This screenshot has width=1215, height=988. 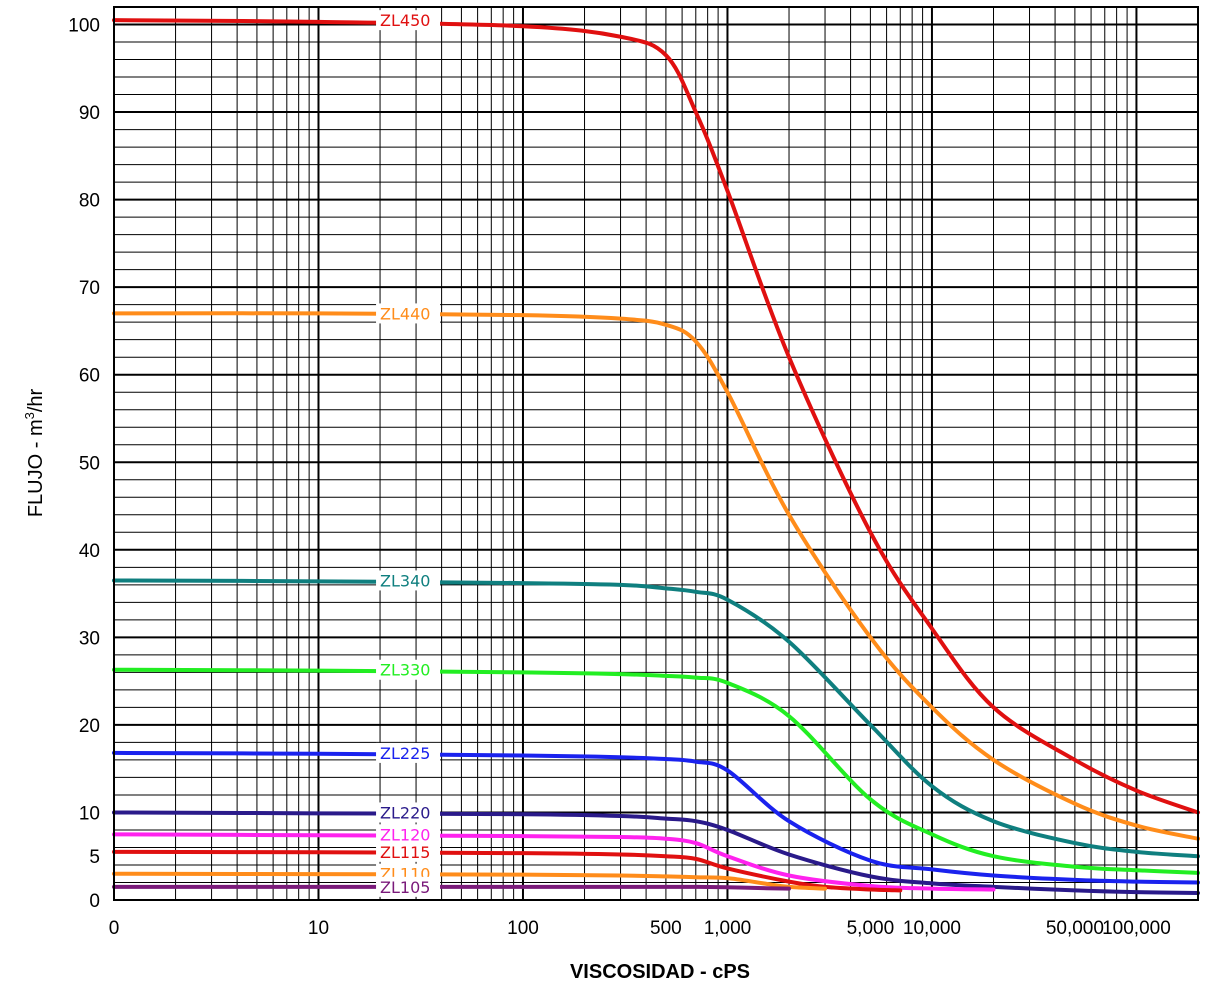 What do you see at coordinates (89, 638) in the screenshot?
I see `y-tick-label: 30` at bounding box center [89, 638].